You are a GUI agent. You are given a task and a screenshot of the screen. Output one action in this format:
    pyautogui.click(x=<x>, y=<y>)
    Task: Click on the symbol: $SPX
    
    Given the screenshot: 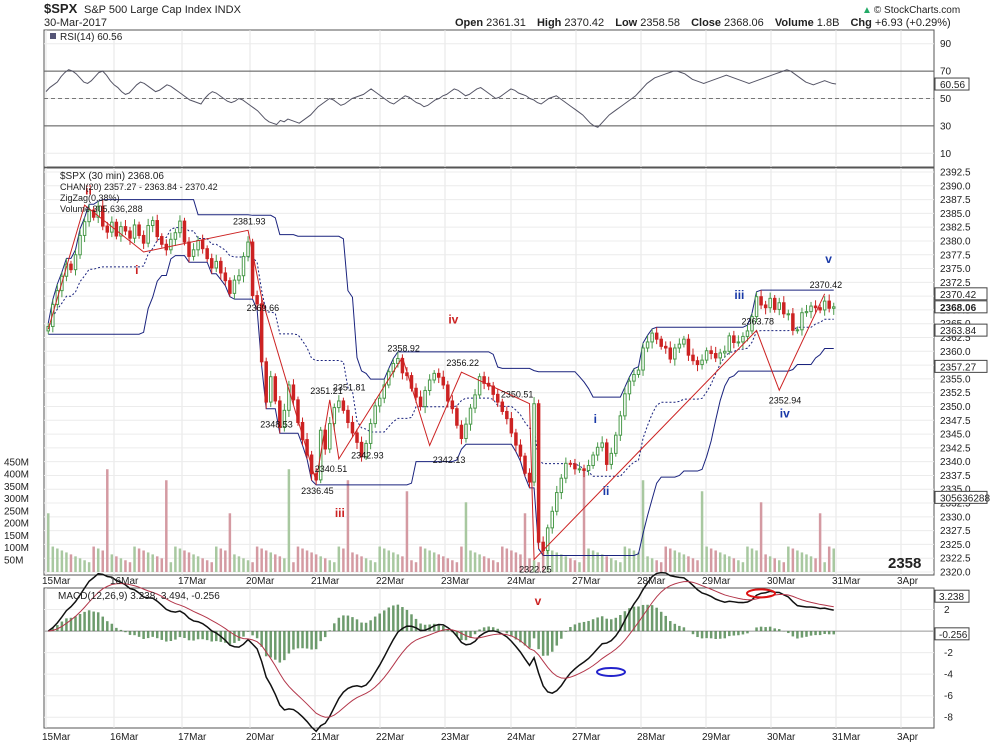 What is the action you would take?
    pyautogui.click(x=61, y=8)
    